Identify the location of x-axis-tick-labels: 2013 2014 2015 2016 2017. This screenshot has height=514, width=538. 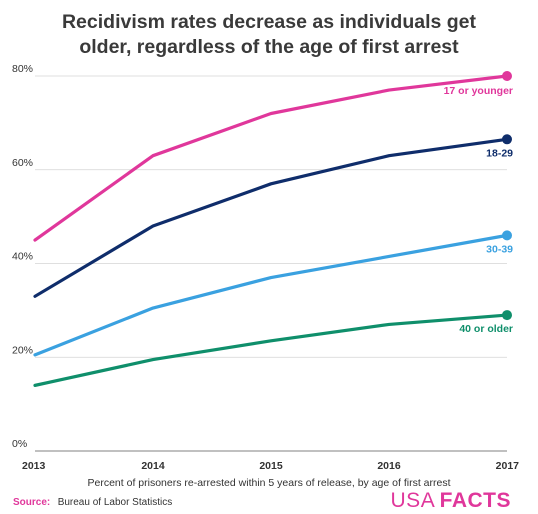
(270, 466).